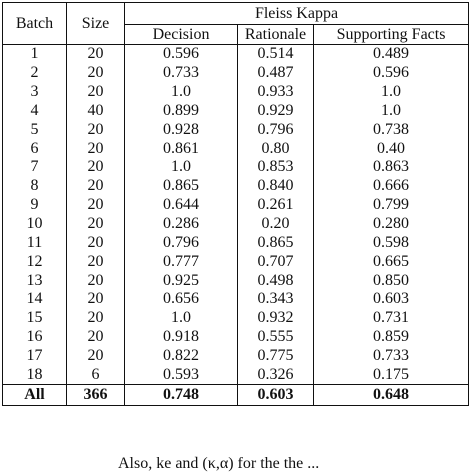  I want to click on table-row: 8 20 0.865 0.840 0.666, so click(236, 186).